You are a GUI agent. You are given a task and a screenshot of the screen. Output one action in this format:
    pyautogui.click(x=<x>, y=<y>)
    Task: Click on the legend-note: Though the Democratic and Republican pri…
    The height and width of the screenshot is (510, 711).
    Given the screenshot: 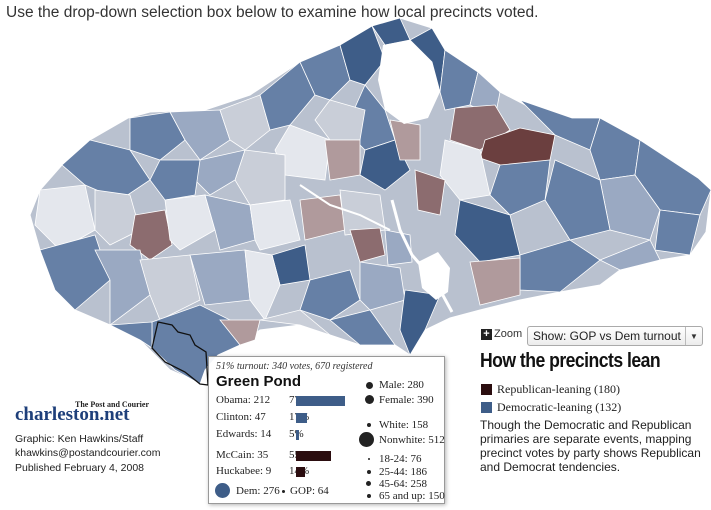 What is the action you would take?
    pyautogui.click(x=590, y=446)
    